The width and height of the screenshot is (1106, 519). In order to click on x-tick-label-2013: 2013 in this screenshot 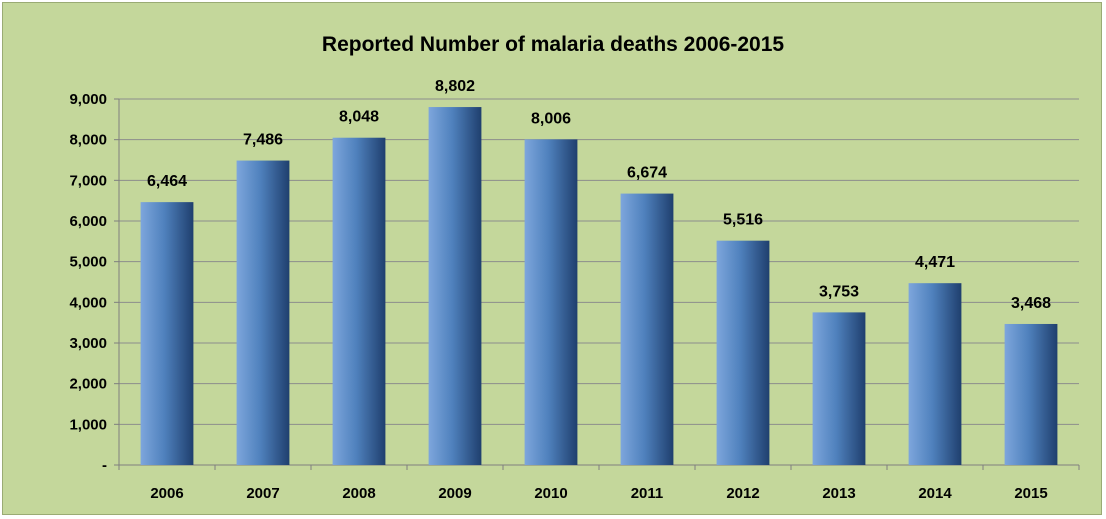, I will do `click(838, 493)`.